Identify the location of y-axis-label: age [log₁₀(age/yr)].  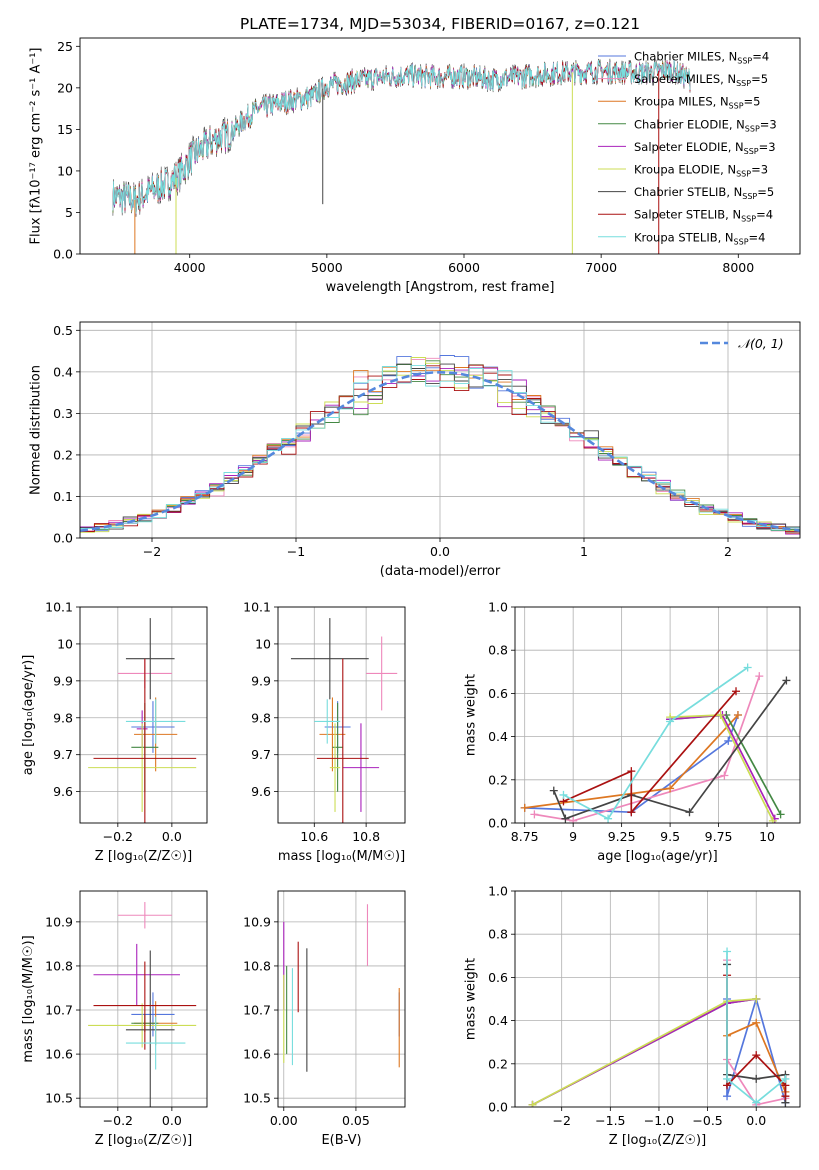
(28, 715).